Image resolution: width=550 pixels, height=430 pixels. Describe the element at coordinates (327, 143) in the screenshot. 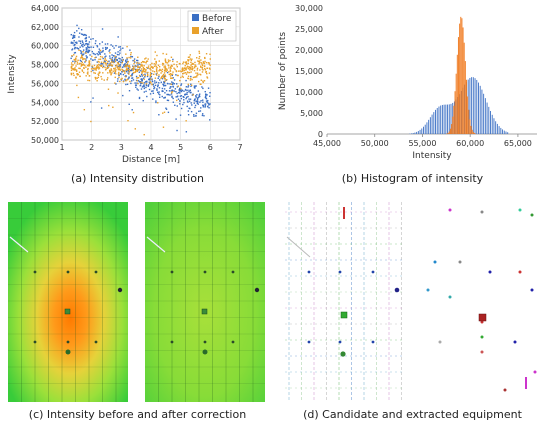

I see `x-tick-label: 45,000` at that location.